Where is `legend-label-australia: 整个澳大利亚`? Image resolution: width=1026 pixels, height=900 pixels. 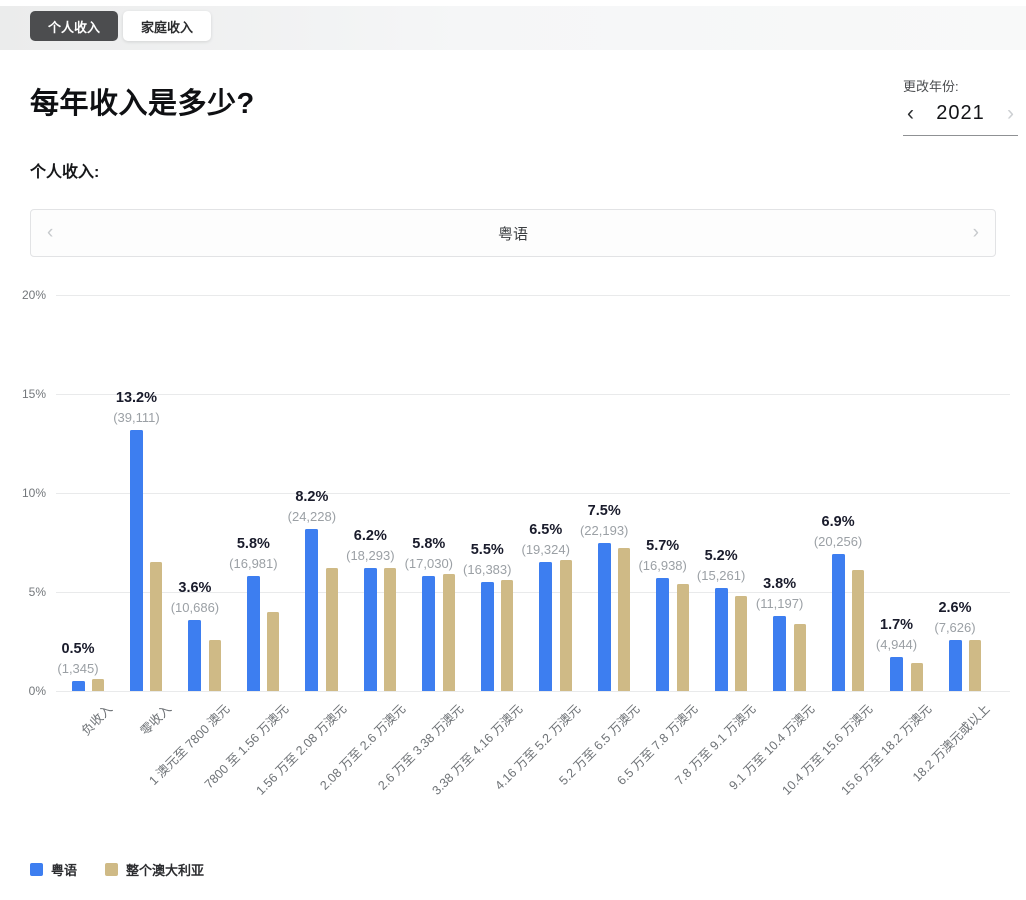
legend-label-australia: 整个澳大利亚 is located at coordinates (165, 870).